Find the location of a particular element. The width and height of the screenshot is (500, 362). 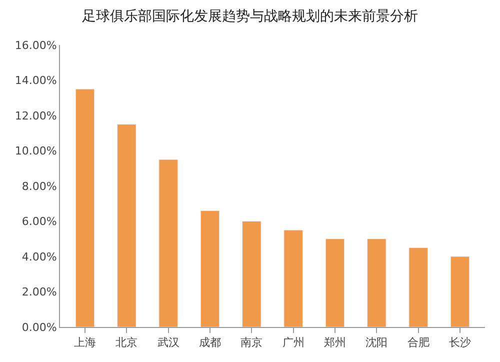

y-tick-label: 12.00% is located at coordinates (35, 115).